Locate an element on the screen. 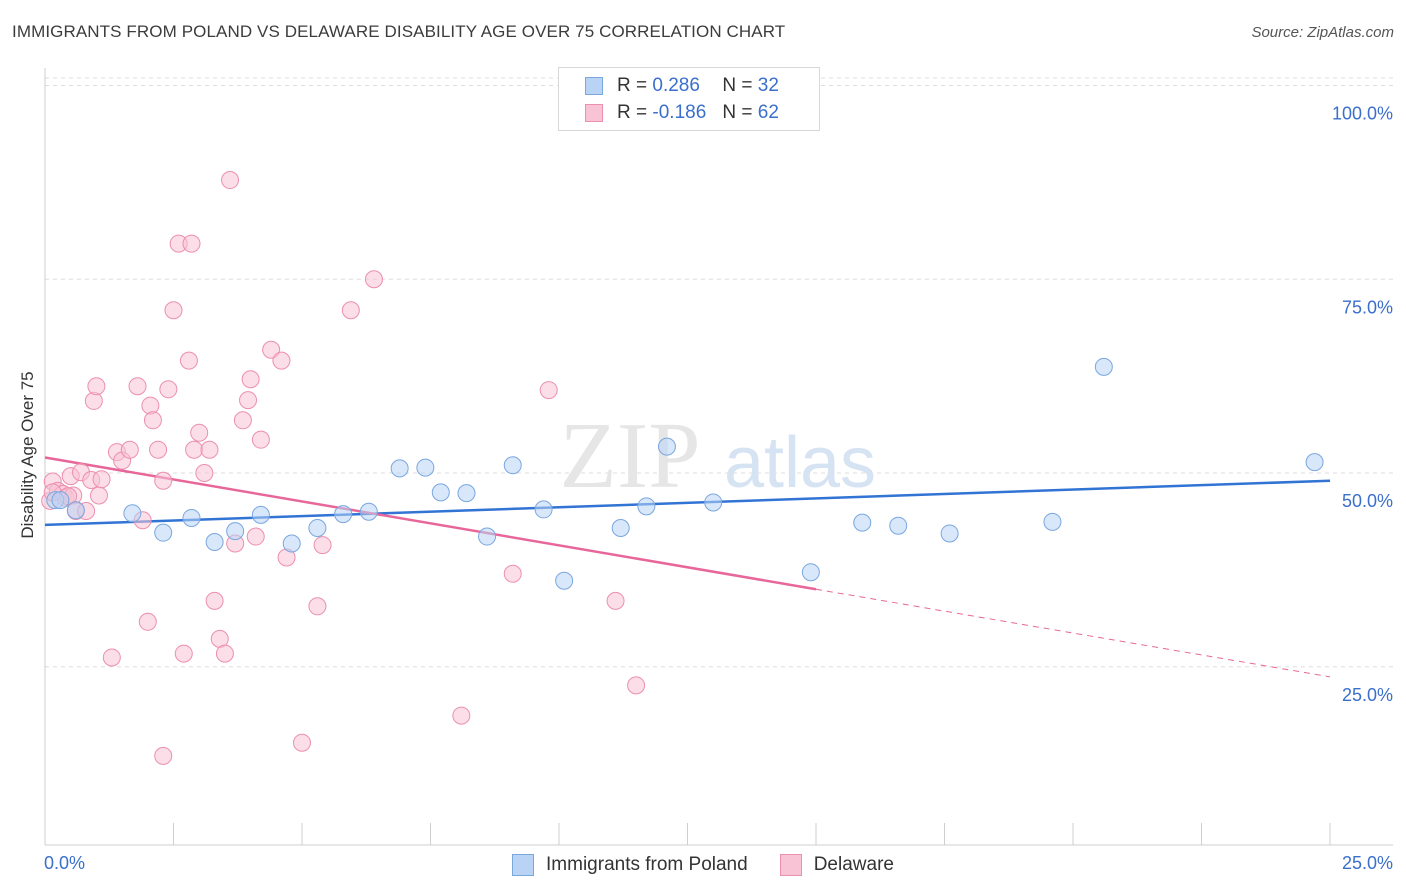 Image resolution: width=1406 pixels, height=892 pixels. legend-n-value: 62 is located at coordinates (768, 112).